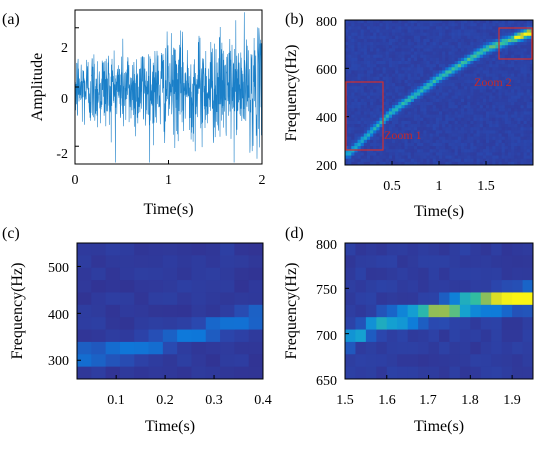  What do you see at coordinates (170, 322) in the screenshot?
I see `ticks-c` at bounding box center [170, 322].